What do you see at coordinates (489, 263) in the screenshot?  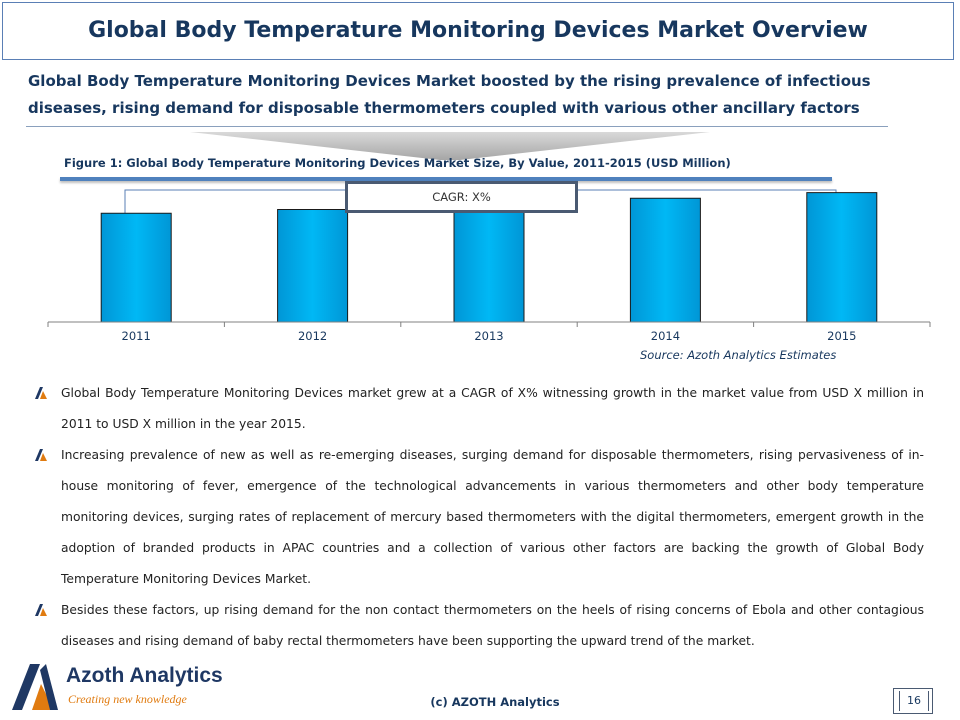 I see `bar-2013` at bounding box center [489, 263].